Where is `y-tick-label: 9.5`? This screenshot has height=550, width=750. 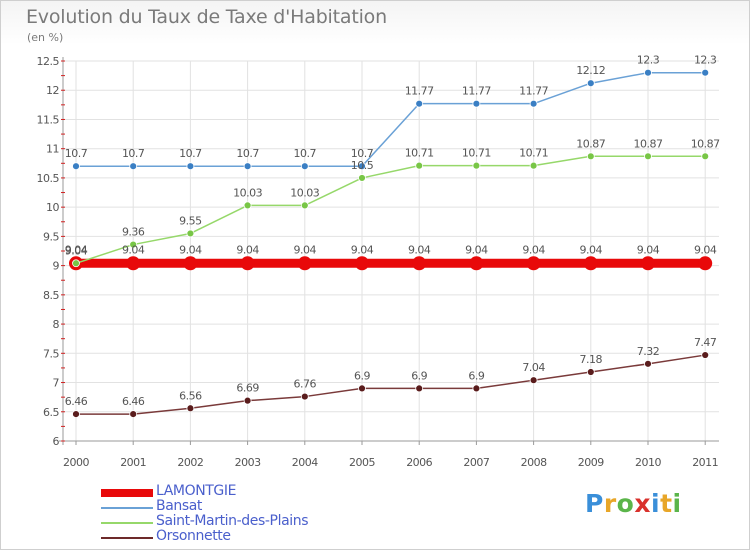
y-tick-label: 9.5 is located at coordinates (51, 236).